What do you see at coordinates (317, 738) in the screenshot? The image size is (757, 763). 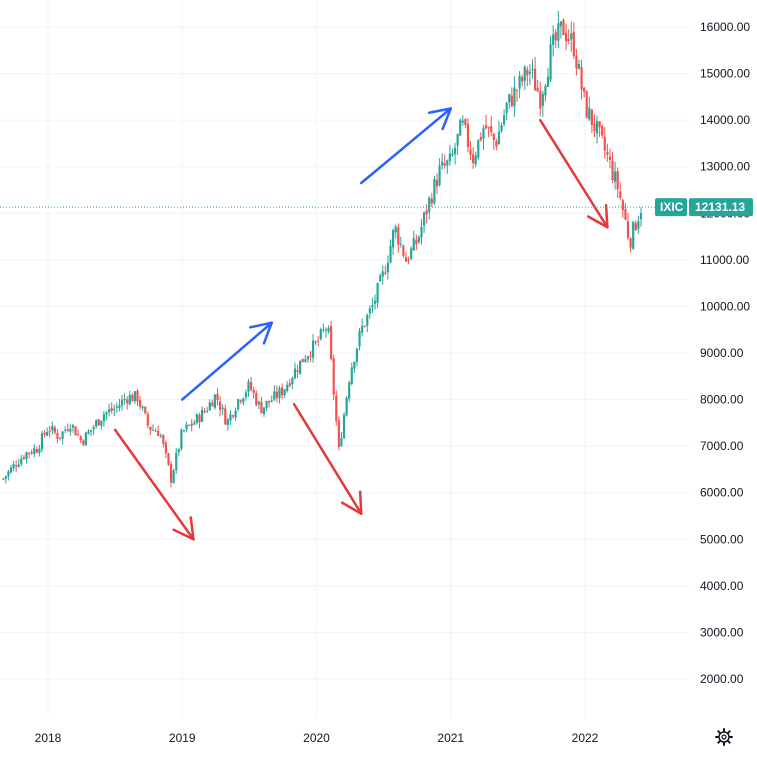 I see `x-axis: 2018 2019 2020 2021 2022` at bounding box center [317, 738].